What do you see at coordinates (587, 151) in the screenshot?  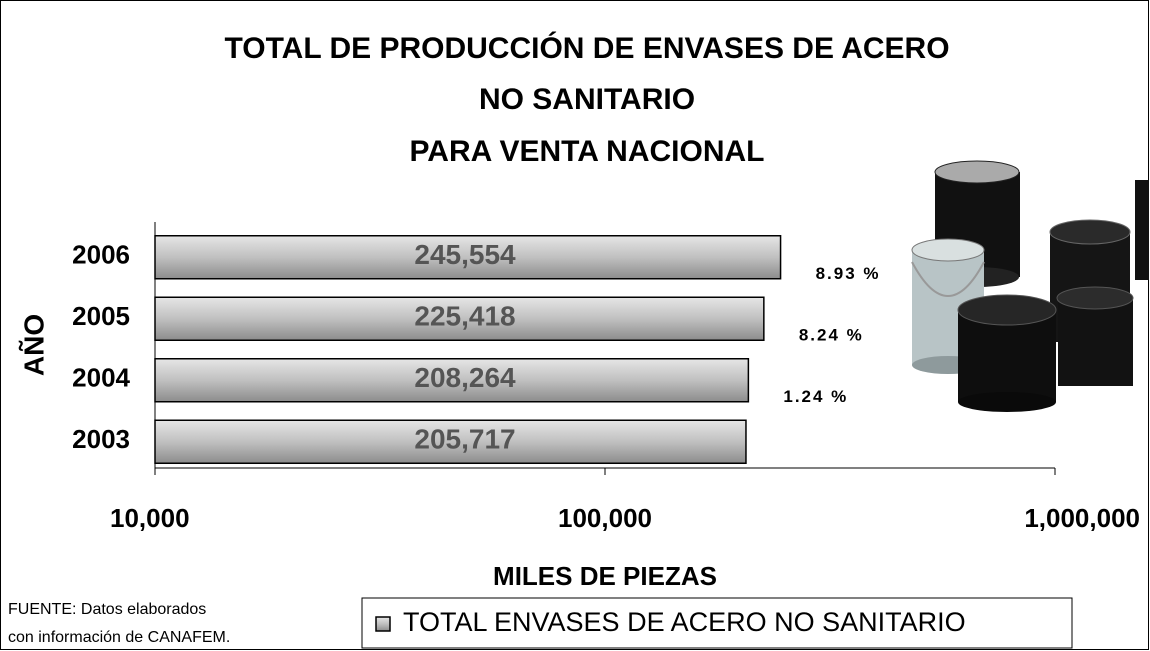 I see `title-line: PARA VENTA NACIONAL` at bounding box center [587, 151].